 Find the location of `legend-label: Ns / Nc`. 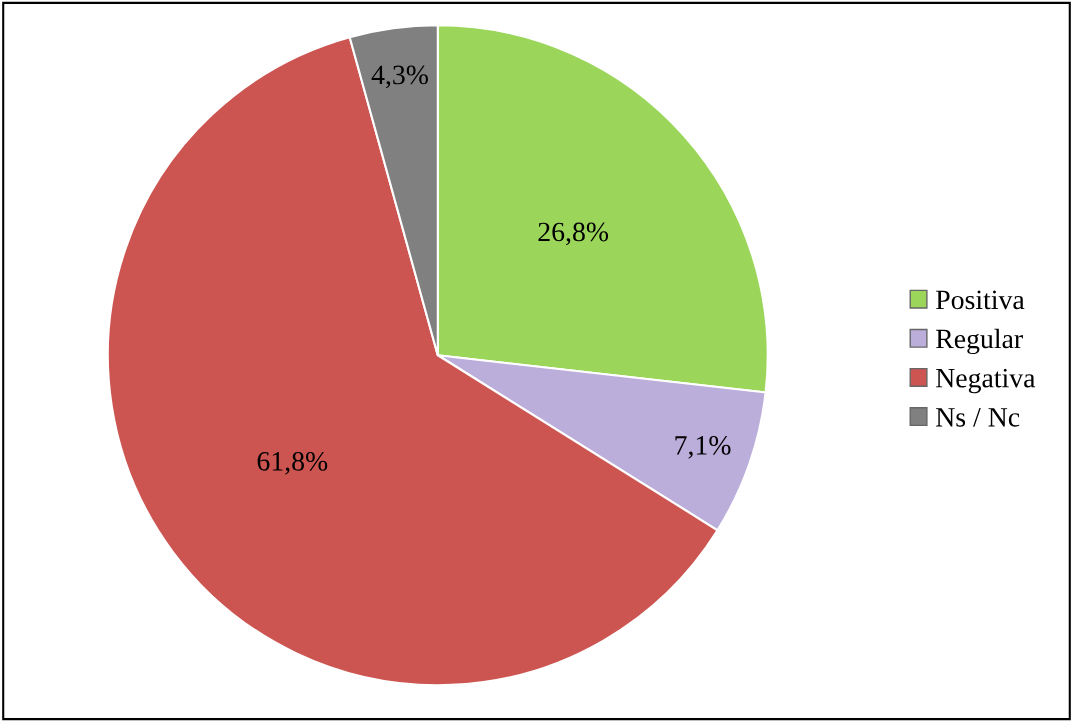

legend-label: Ns / Nc is located at coordinates (978, 417).